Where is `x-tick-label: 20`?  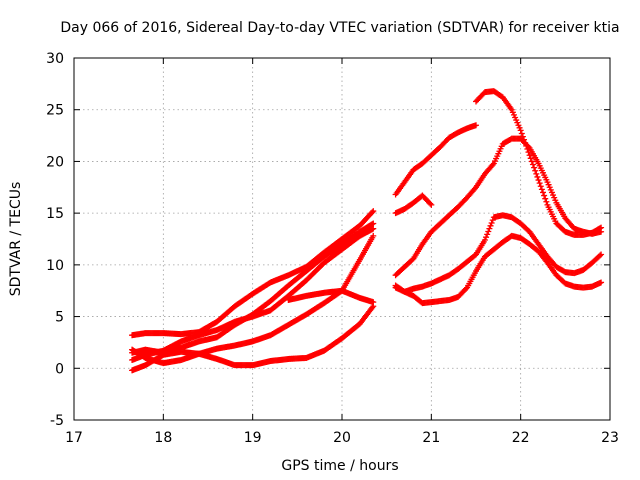 x-tick-label: 20 is located at coordinates (342, 438).